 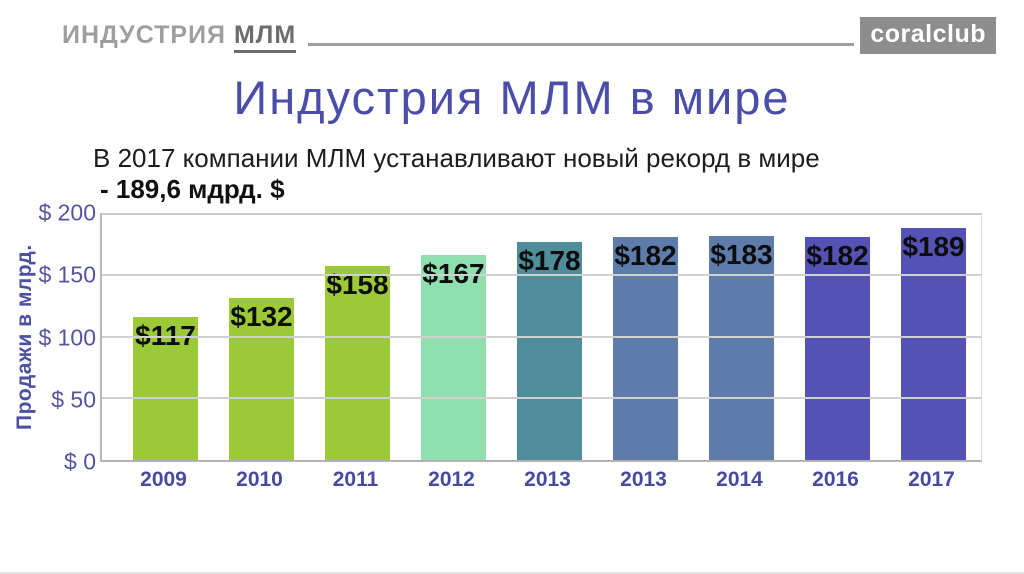 What do you see at coordinates (67, 274) in the screenshot?
I see `y-tick-label: $ 150` at bounding box center [67, 274].